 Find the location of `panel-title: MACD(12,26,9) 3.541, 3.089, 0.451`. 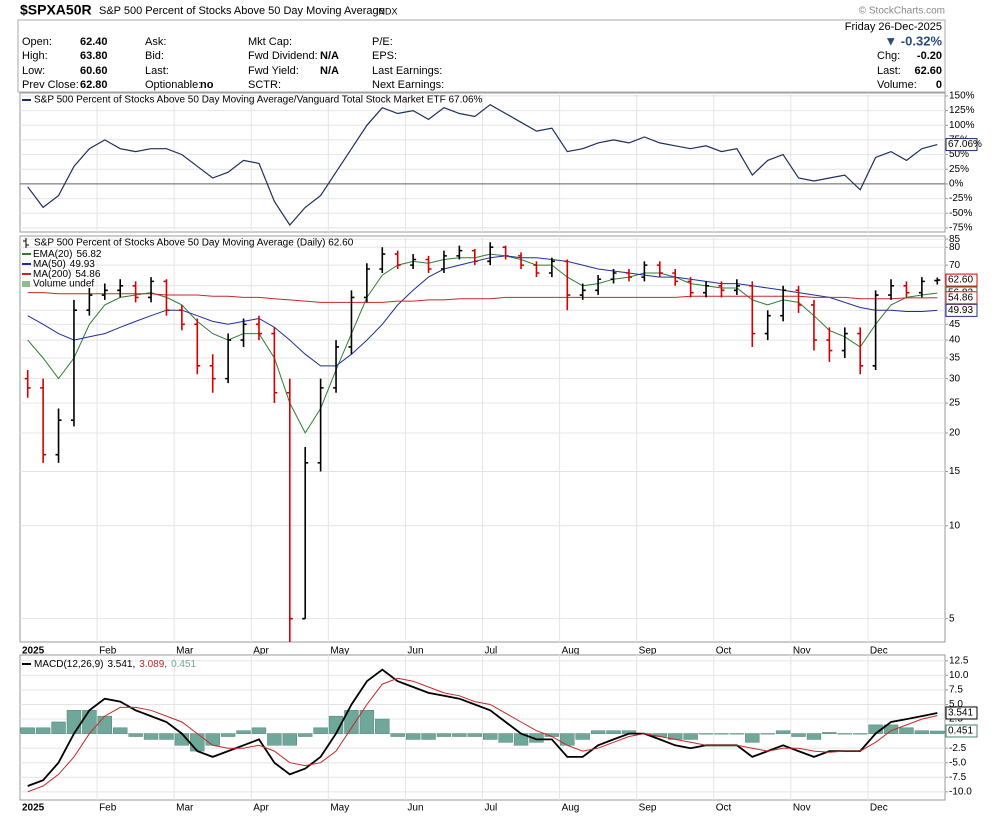

panel-title: MACD(12,26,9) 3.541, 3.089, 0.451 is located at coordinates (115, 664).